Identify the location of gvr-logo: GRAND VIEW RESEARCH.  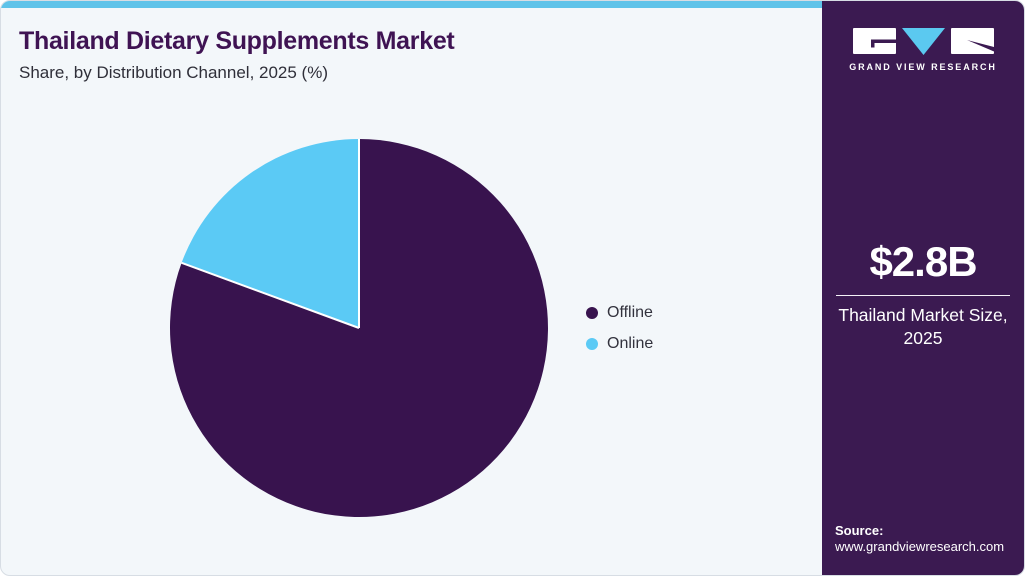
(923, 50).